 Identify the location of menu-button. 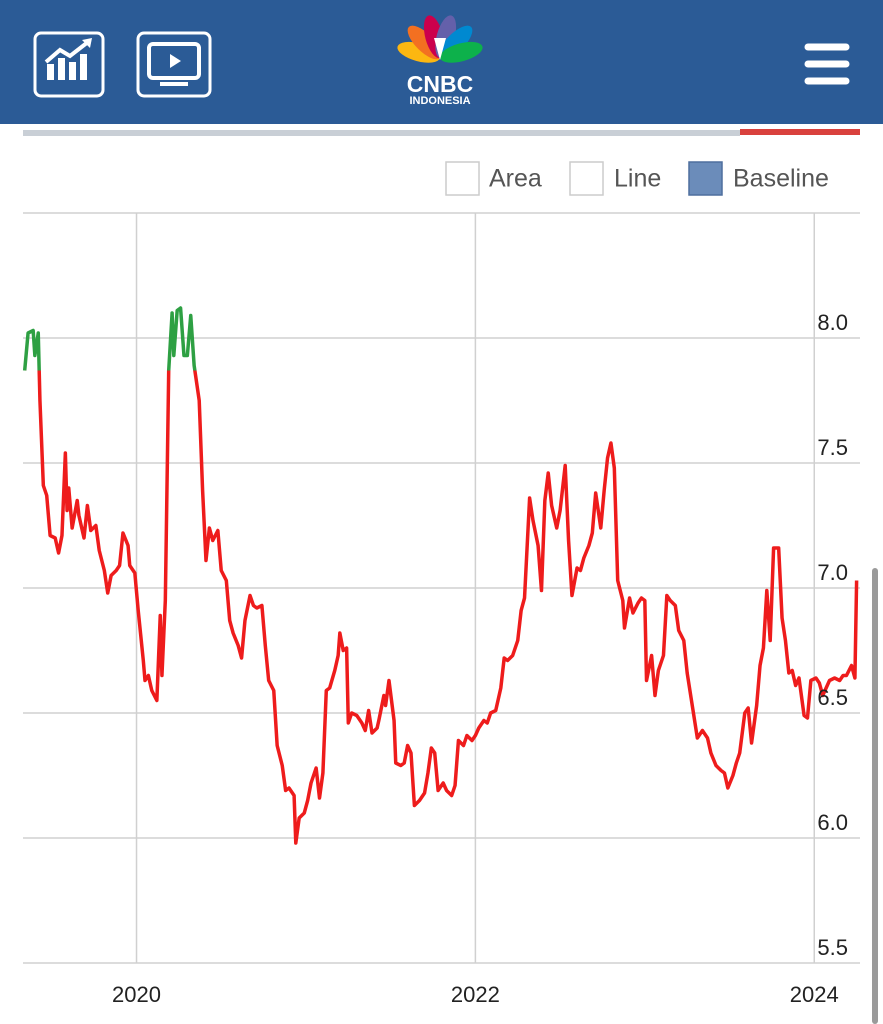
(827, 64).